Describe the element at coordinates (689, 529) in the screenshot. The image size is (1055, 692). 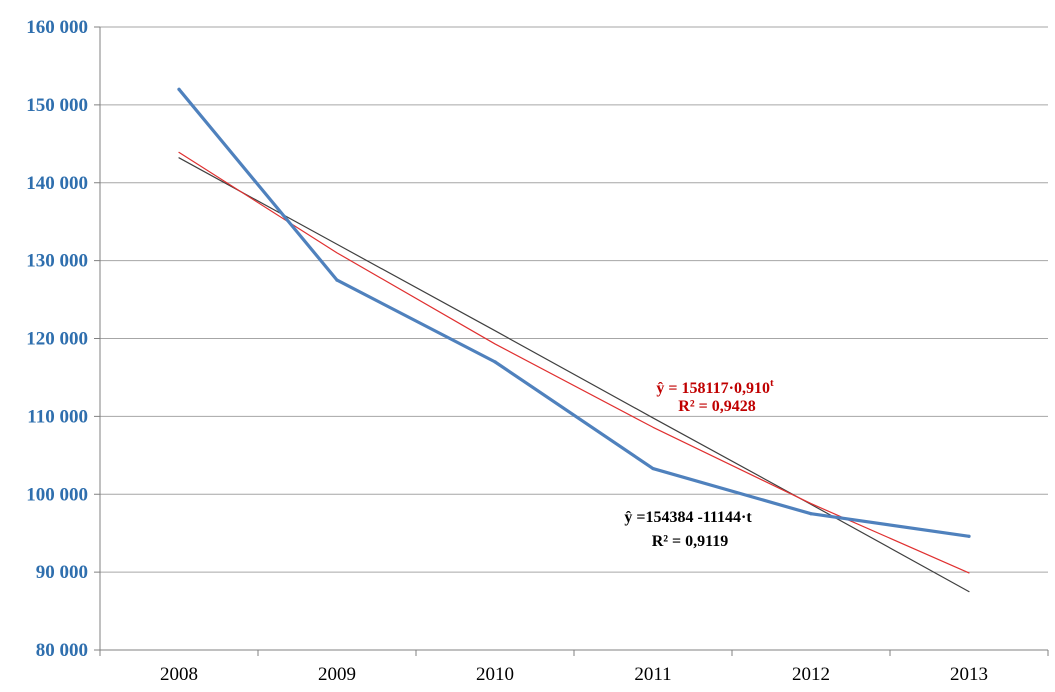
I see `linear-trend-annotation: ŷ =154384 -11144·t R² = 0,9119` at that location.